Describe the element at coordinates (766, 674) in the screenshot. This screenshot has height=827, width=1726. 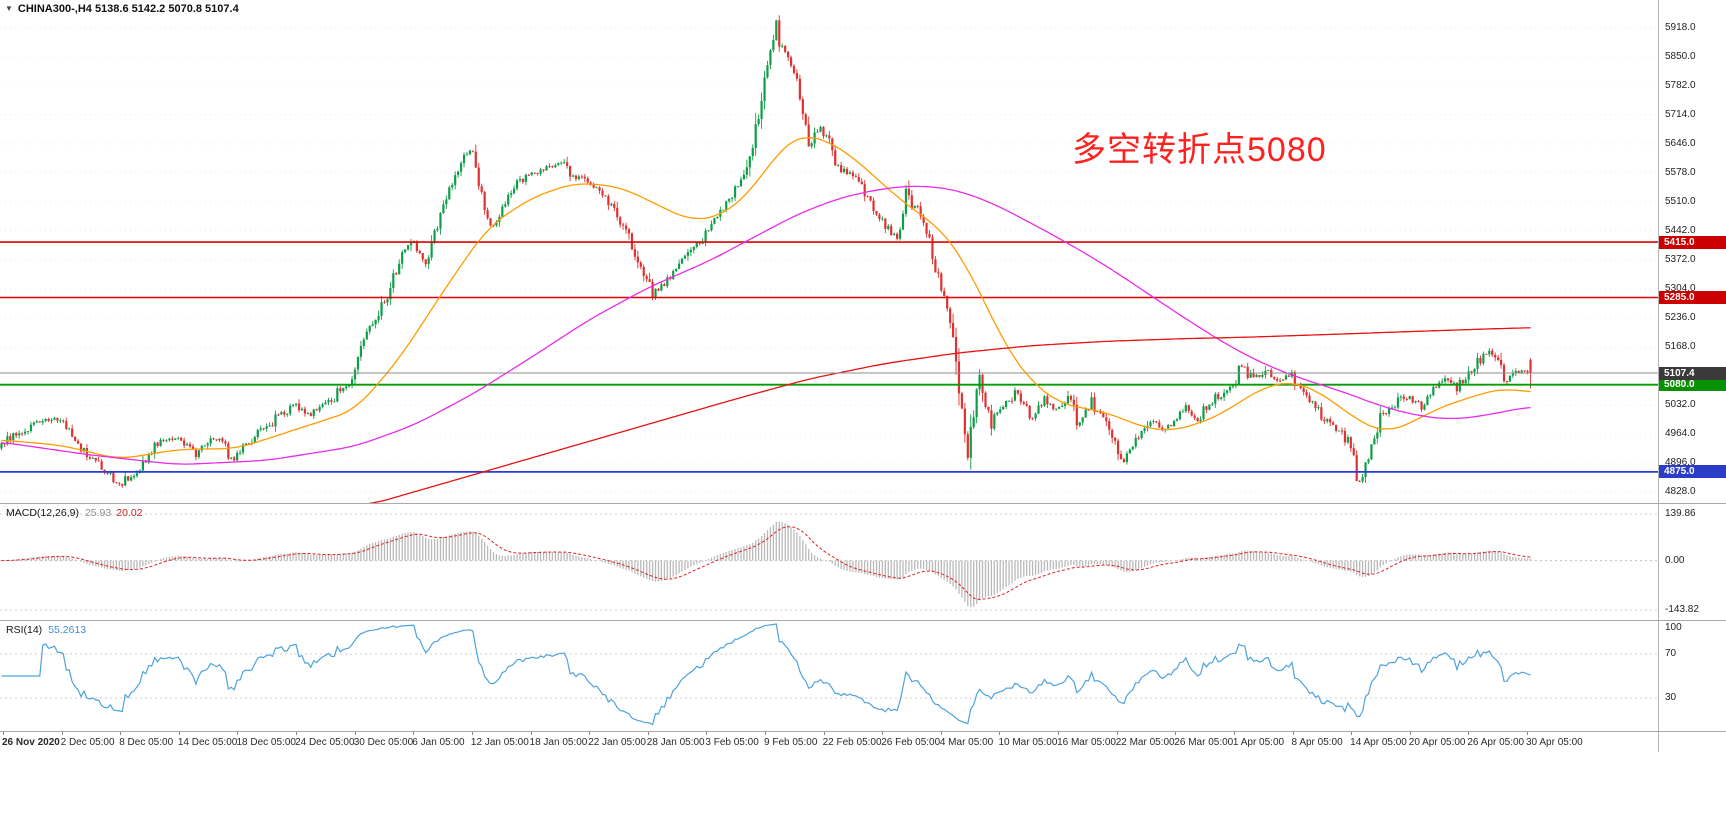
I see `rsi-line` at that location.